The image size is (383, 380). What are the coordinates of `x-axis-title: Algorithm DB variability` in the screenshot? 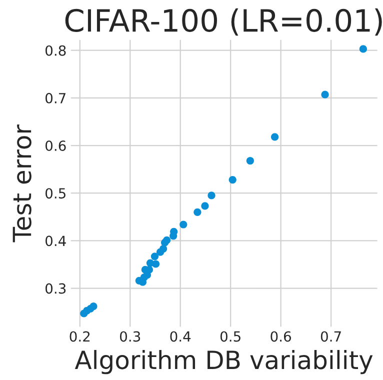 It's located at (223, 362).